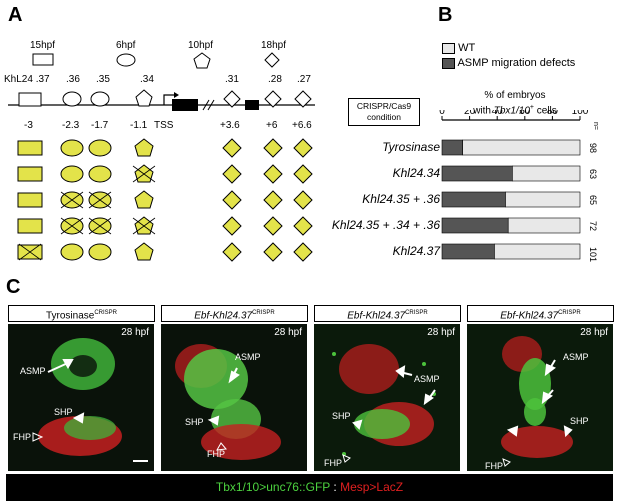 This screenshot has height=503, width=617. What do you see at coordinates (103, 79) in the screenshot?
I see `enhancer-label: .35` at bounding box center [103, 79].